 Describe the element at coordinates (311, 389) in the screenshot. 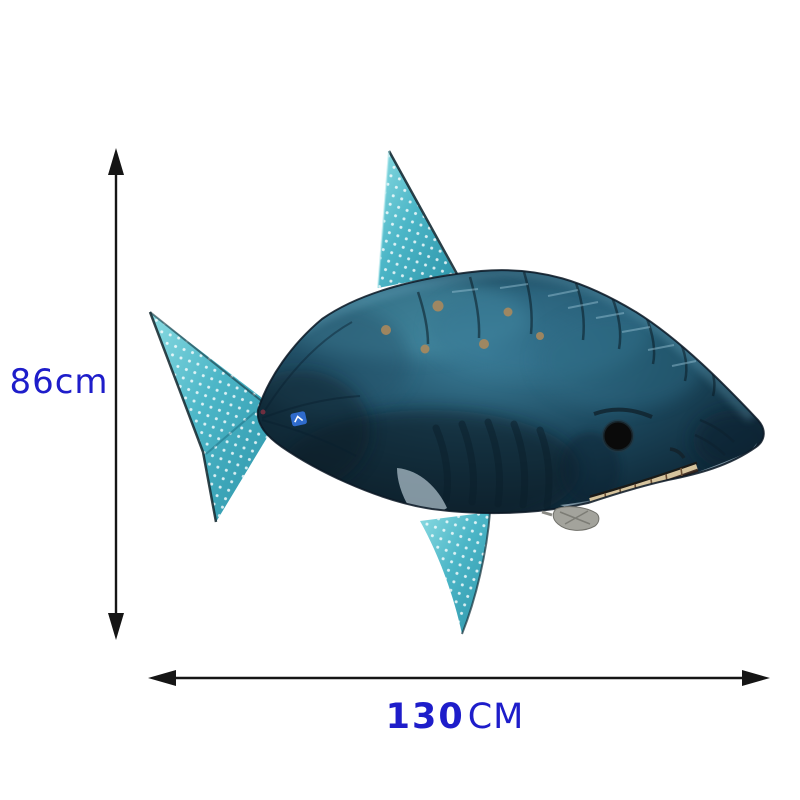

I see `tail-creases` at that location.